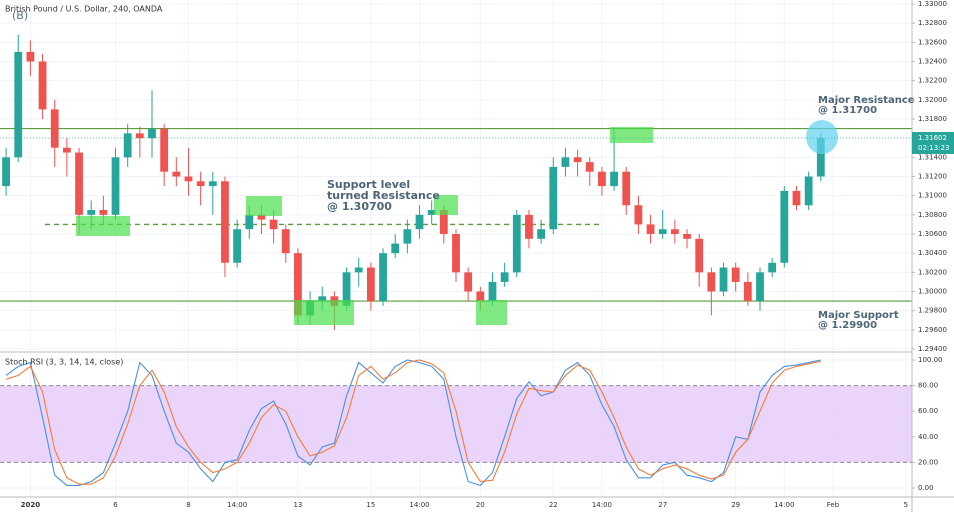 The width and height of the screenshot is (954, 512). What do you see at coordinates (359, 206) in the screenshot?
I see `annotation: @ 1.30700` at bounding box center [359, 206].